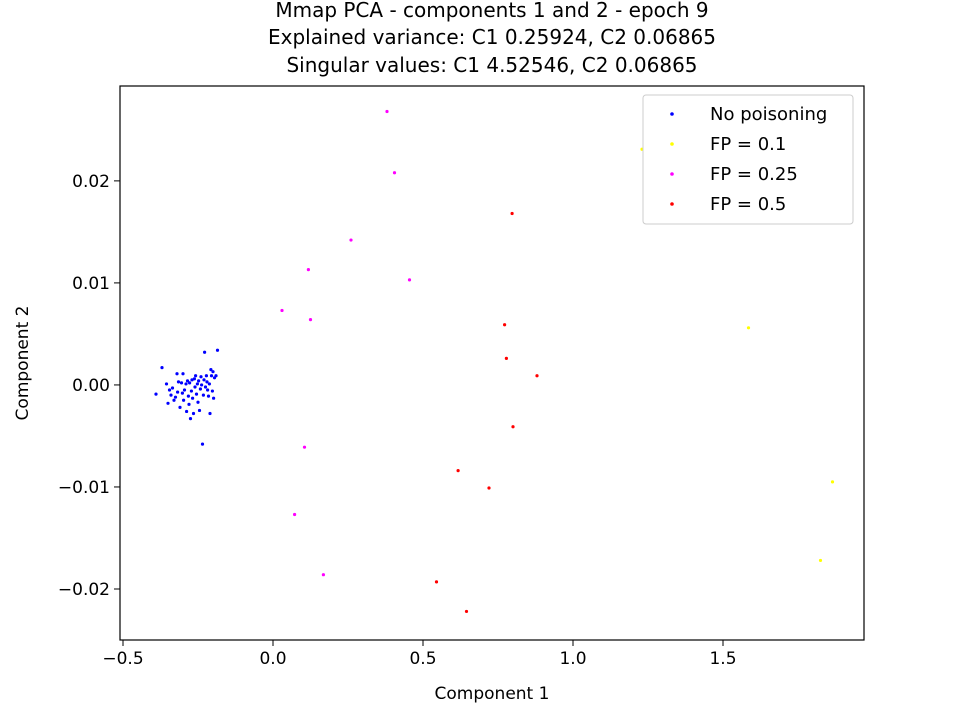 This screenshot has width=960, height=720. Describe the element at coordinates (422, 659) in the screenshot. I see `x-tick-label: 0.5` at that location.